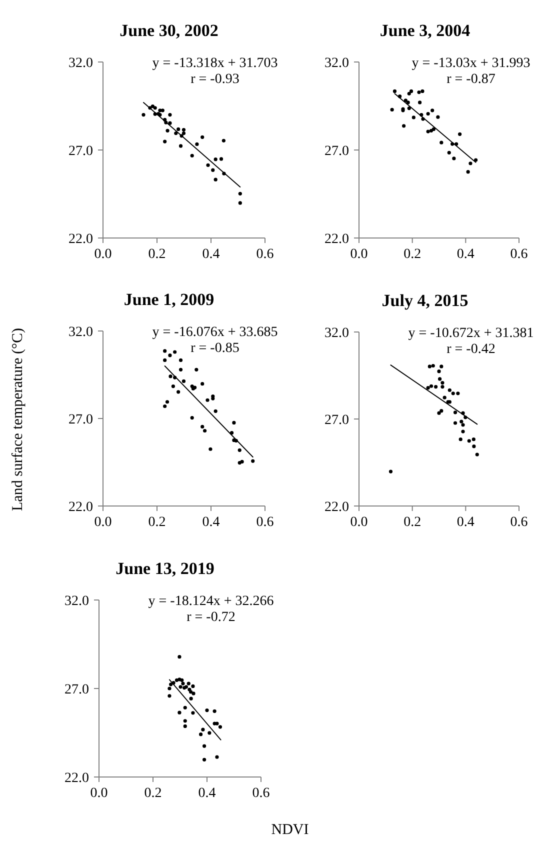 The height and width of the screenshot is (843, 546). I want to click on annotation: y = -18.124x + 32.266, so click(211, 601).